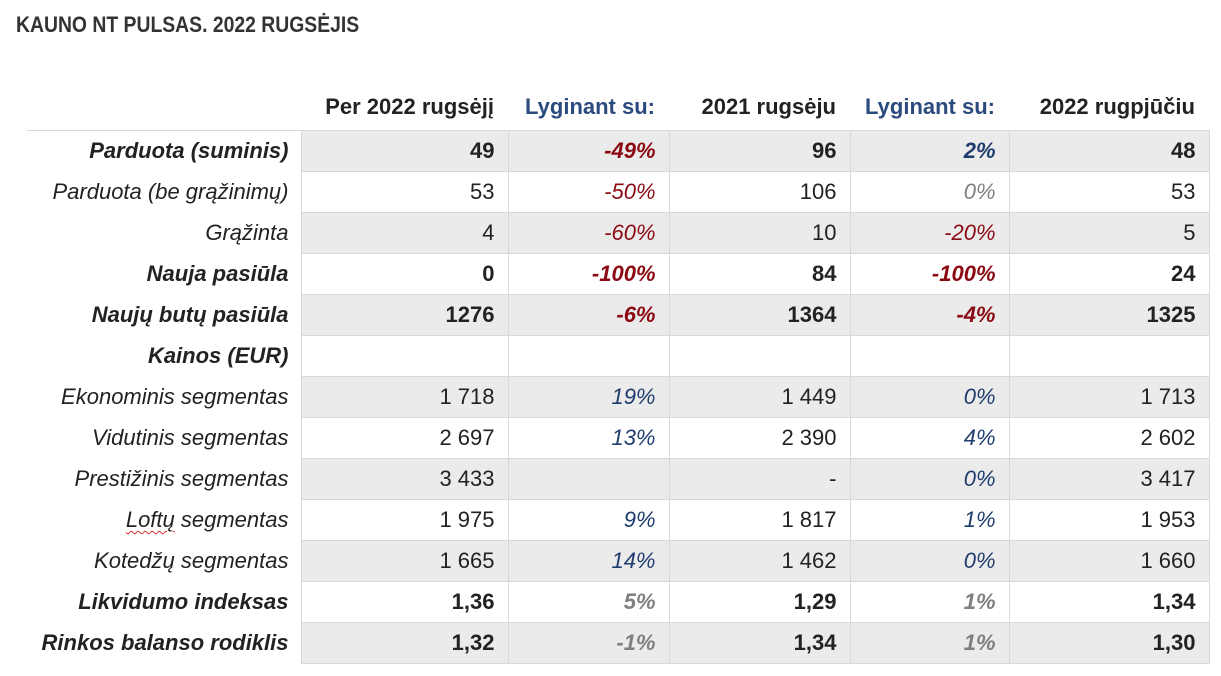  What do you see at coordinates (588, 643) in the screenshot?
I see `change-vs-last-year: -1%` at bounding box center [588, 643].